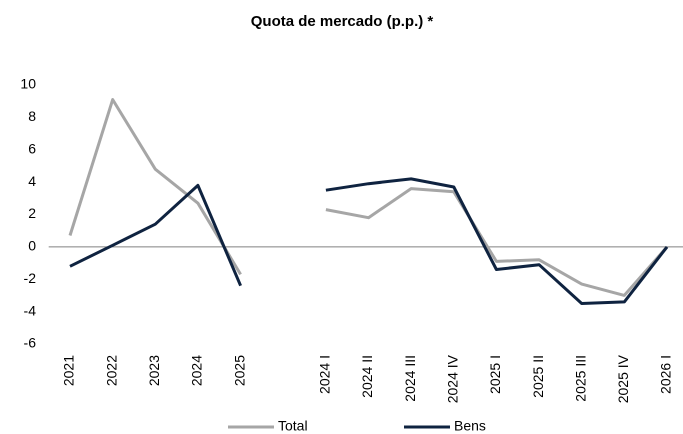 The height and width of the screenshot is (434, 683). What do you see at coordinates (32, 246) in the screenshot?
I see `y-tick-label: 0` at bounding box center [32, 246].